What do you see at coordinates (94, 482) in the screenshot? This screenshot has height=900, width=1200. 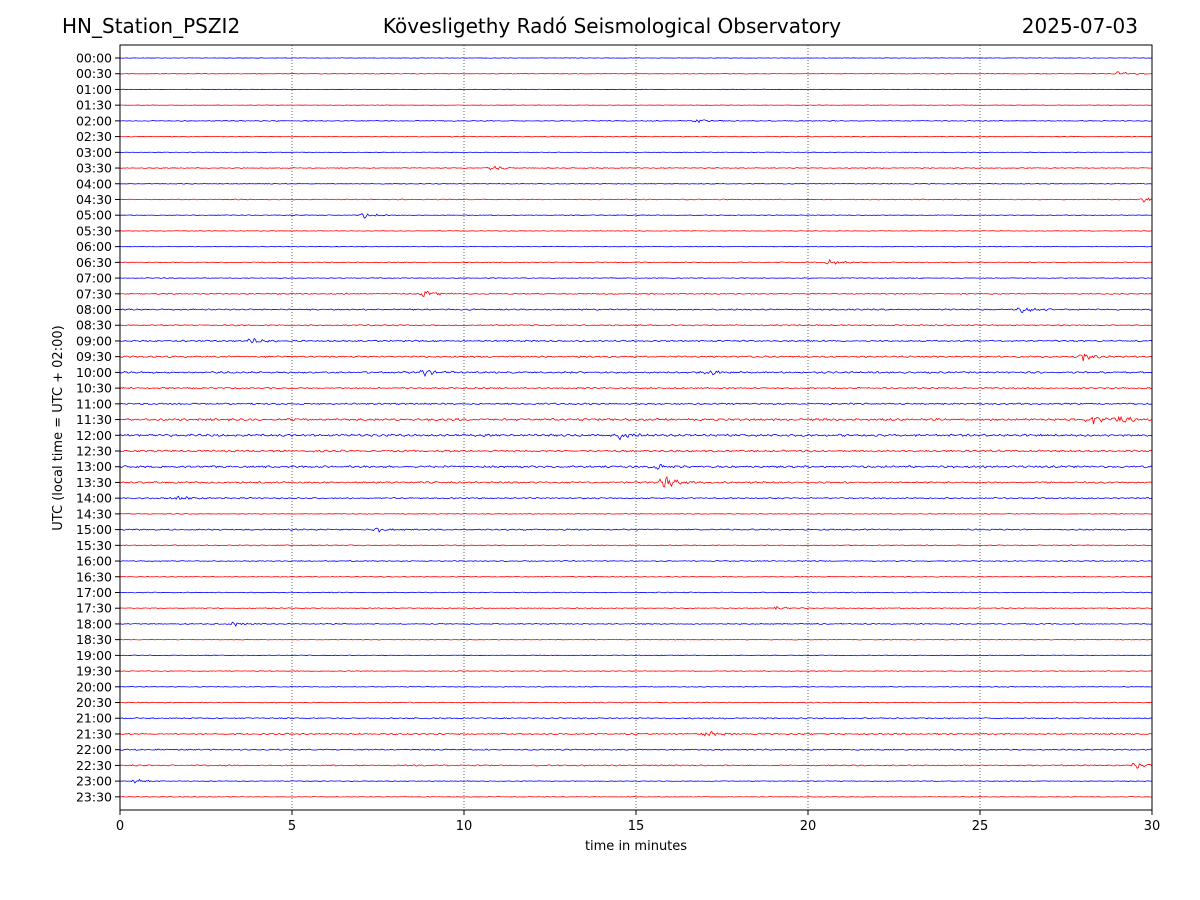 I see `y-tick-label: 13:30` at bounding box center [94, 482].